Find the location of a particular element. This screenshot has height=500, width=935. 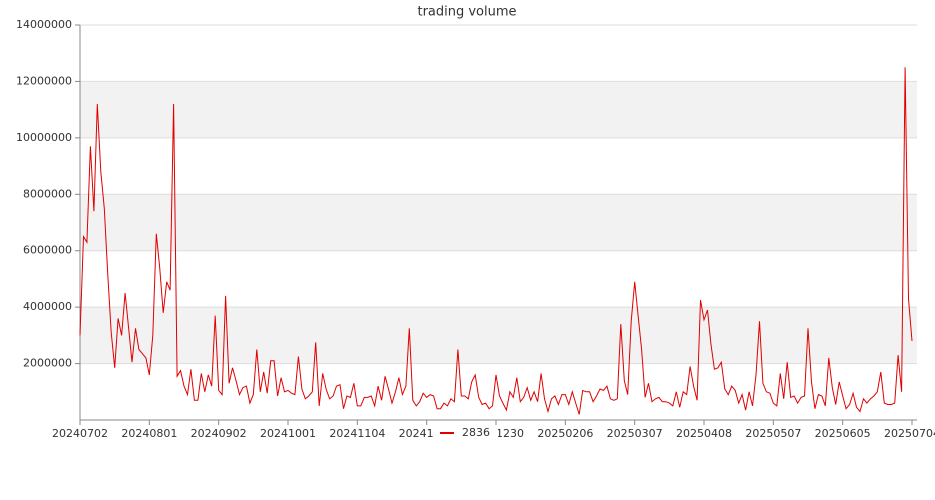

x-tick-label: 20241001 is located at coordinates (288, 433).